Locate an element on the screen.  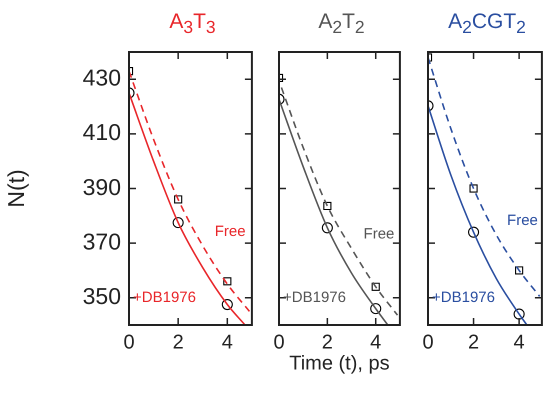
y-tick-label: 430 is located at coordinates (101, 77).